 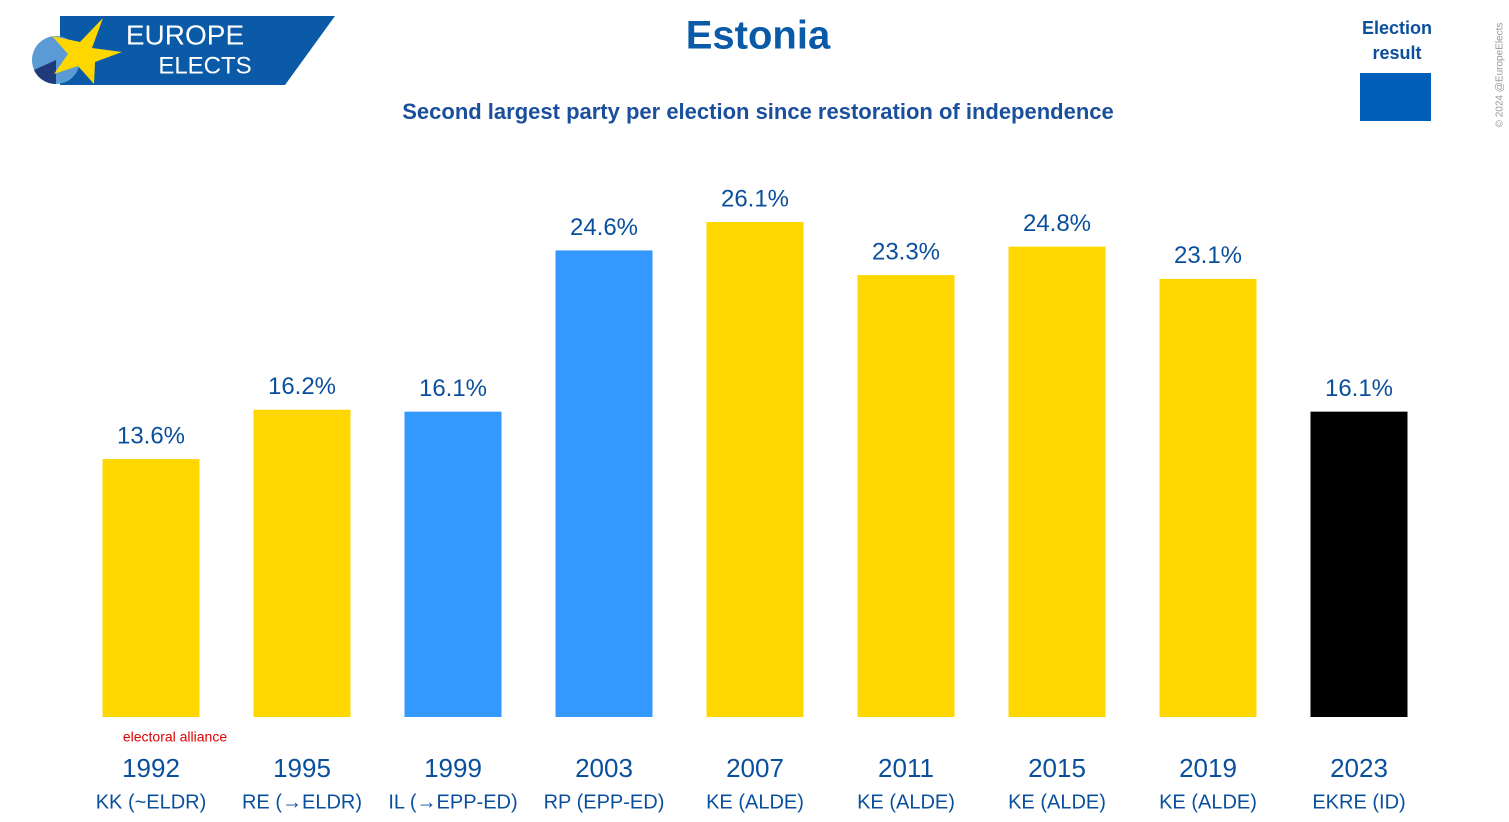 What do you see at coordinates (45, 72) in the screenshot?
I see `logo-pie-slice` at bounding box center [45, 72].